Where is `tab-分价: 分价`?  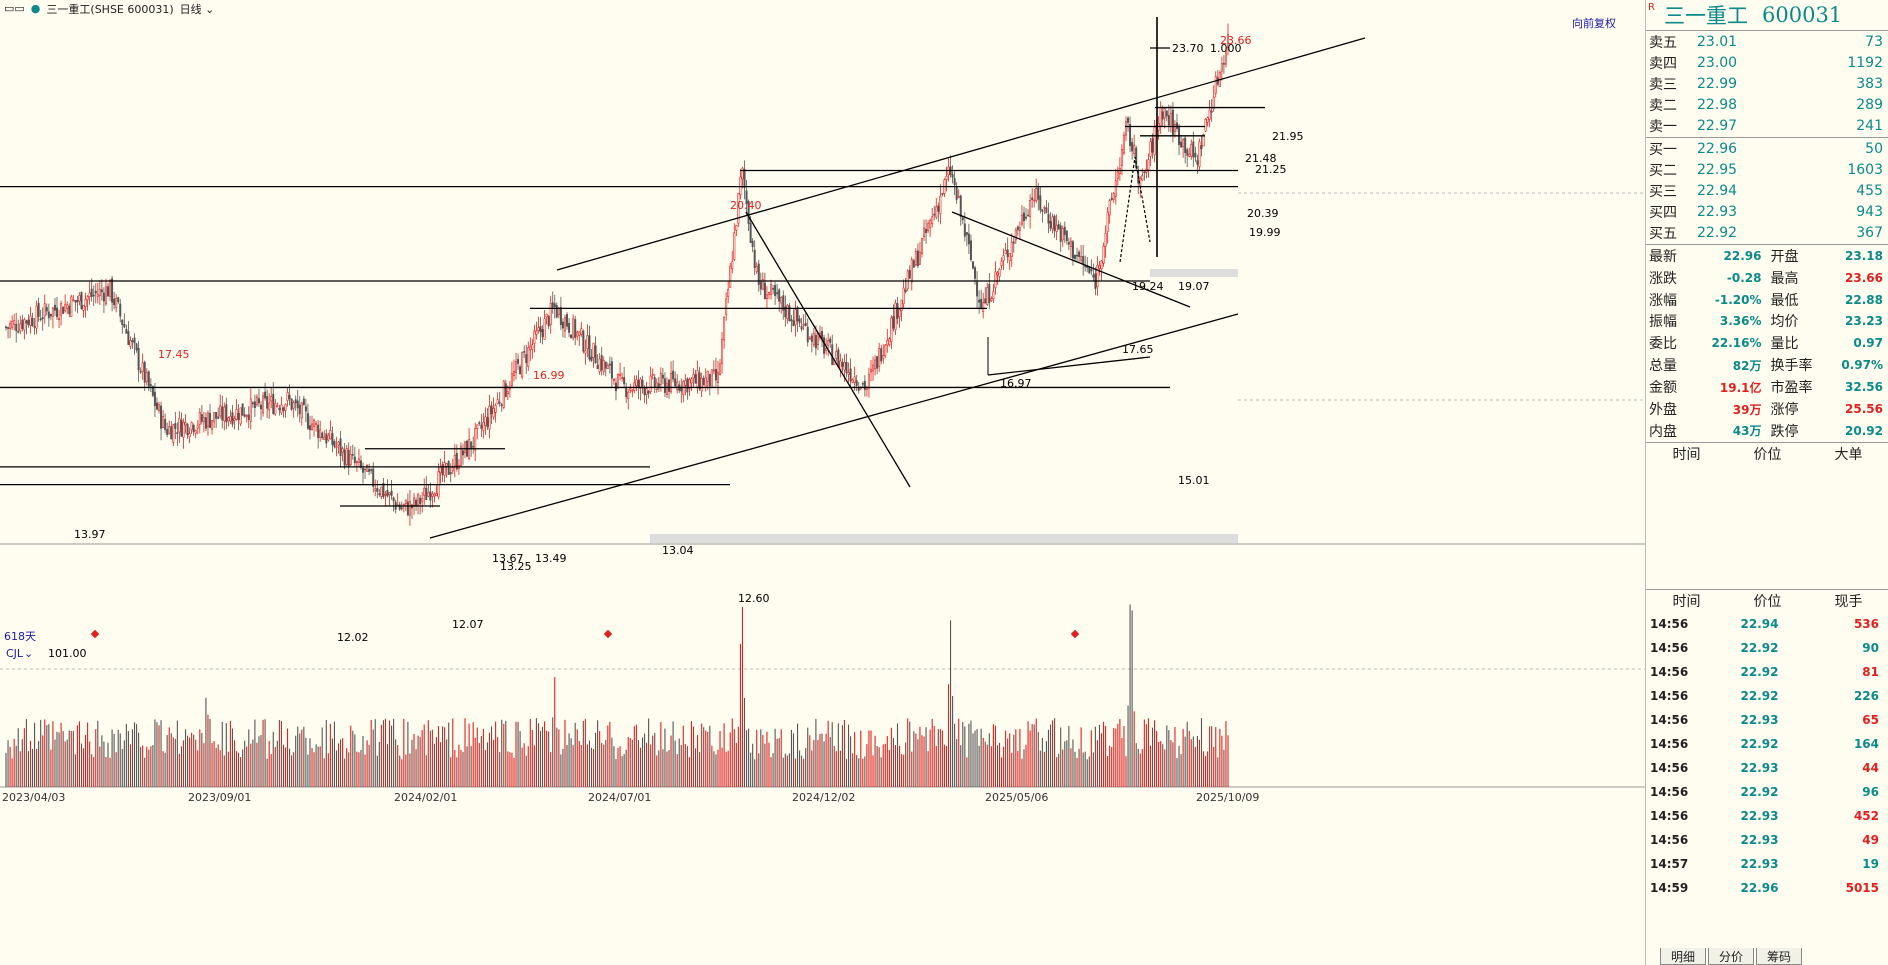 tab-分价: 分价 is located at coordinates (1731, 956).